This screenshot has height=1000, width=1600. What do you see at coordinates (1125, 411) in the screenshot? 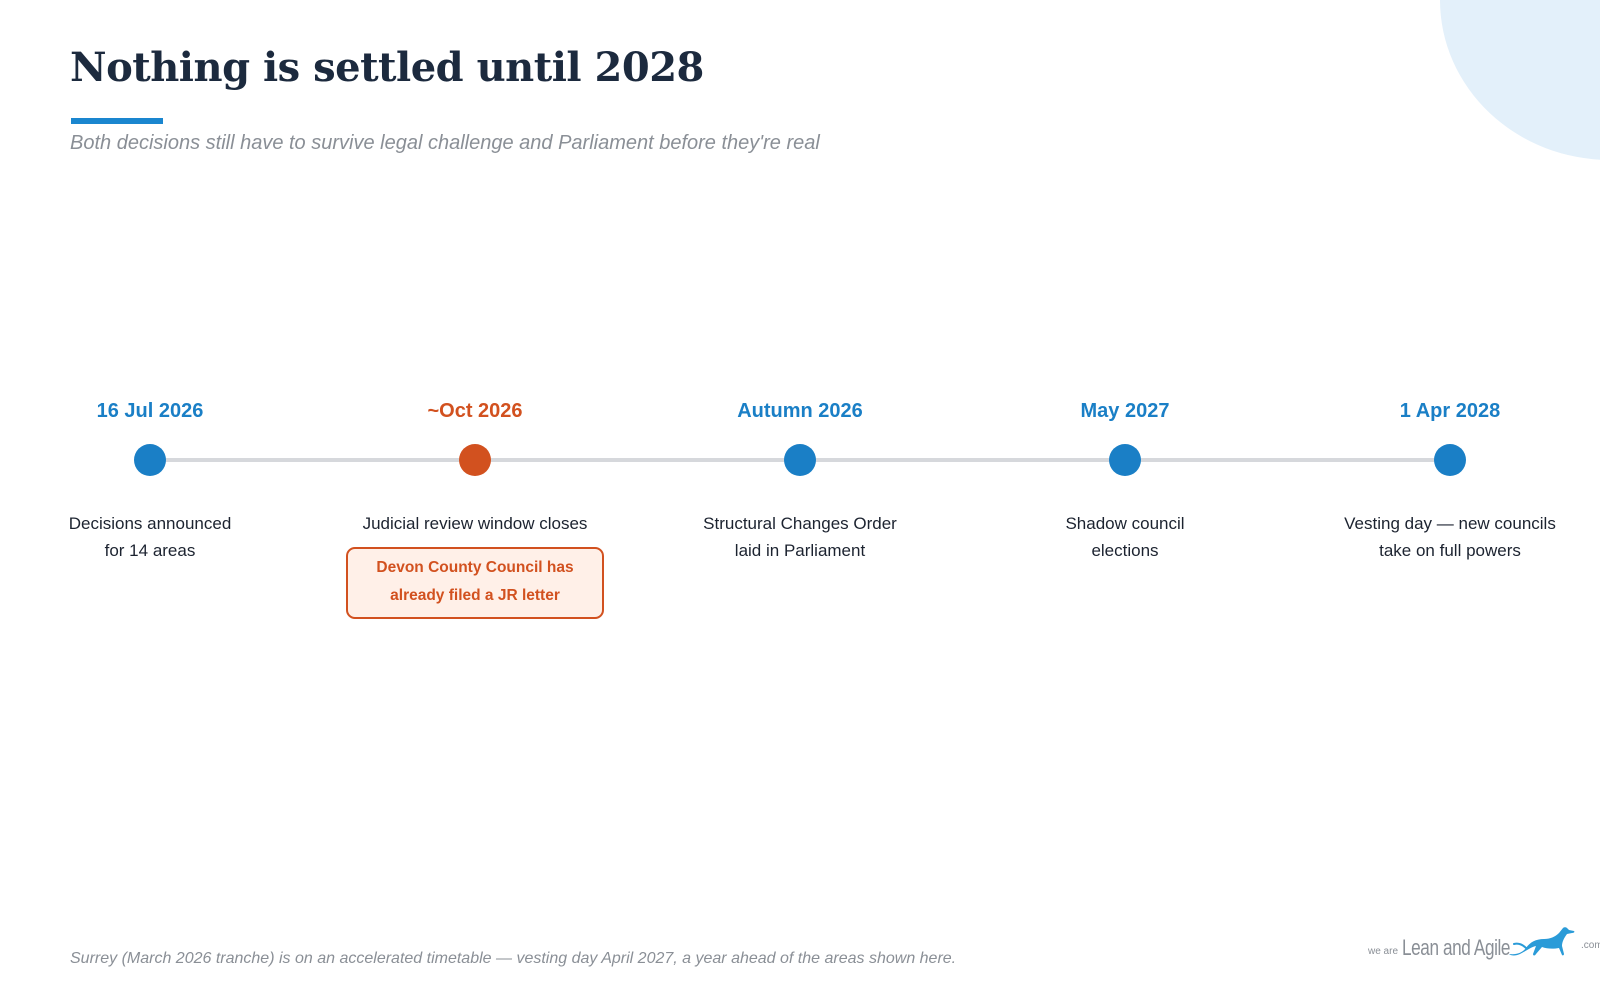
I see `milestone-date: May 2027` at bounding box center [1125, 411].